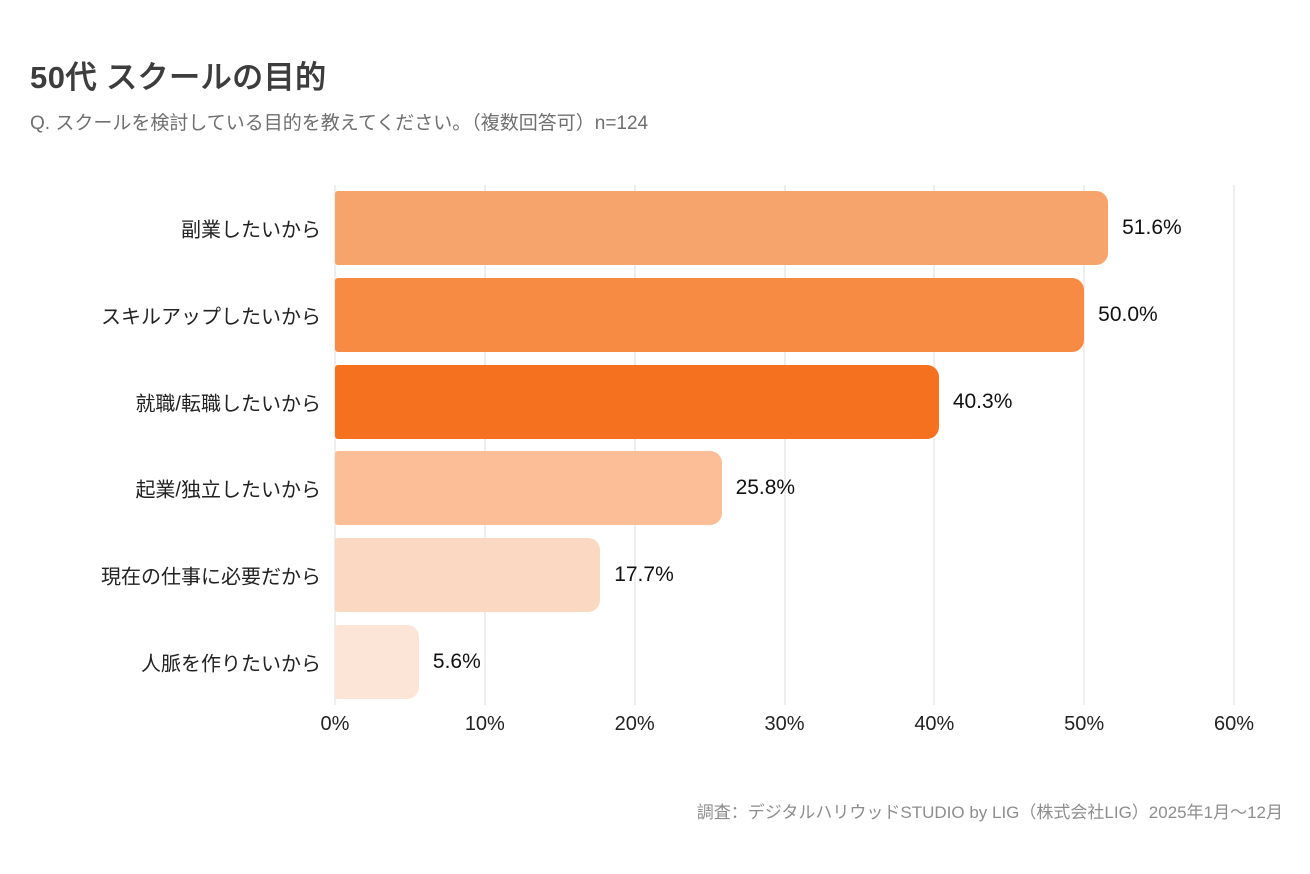 This screenshot has width=1310, height=874. I want to click on x-tick-label: 20%, so click(634, 724).